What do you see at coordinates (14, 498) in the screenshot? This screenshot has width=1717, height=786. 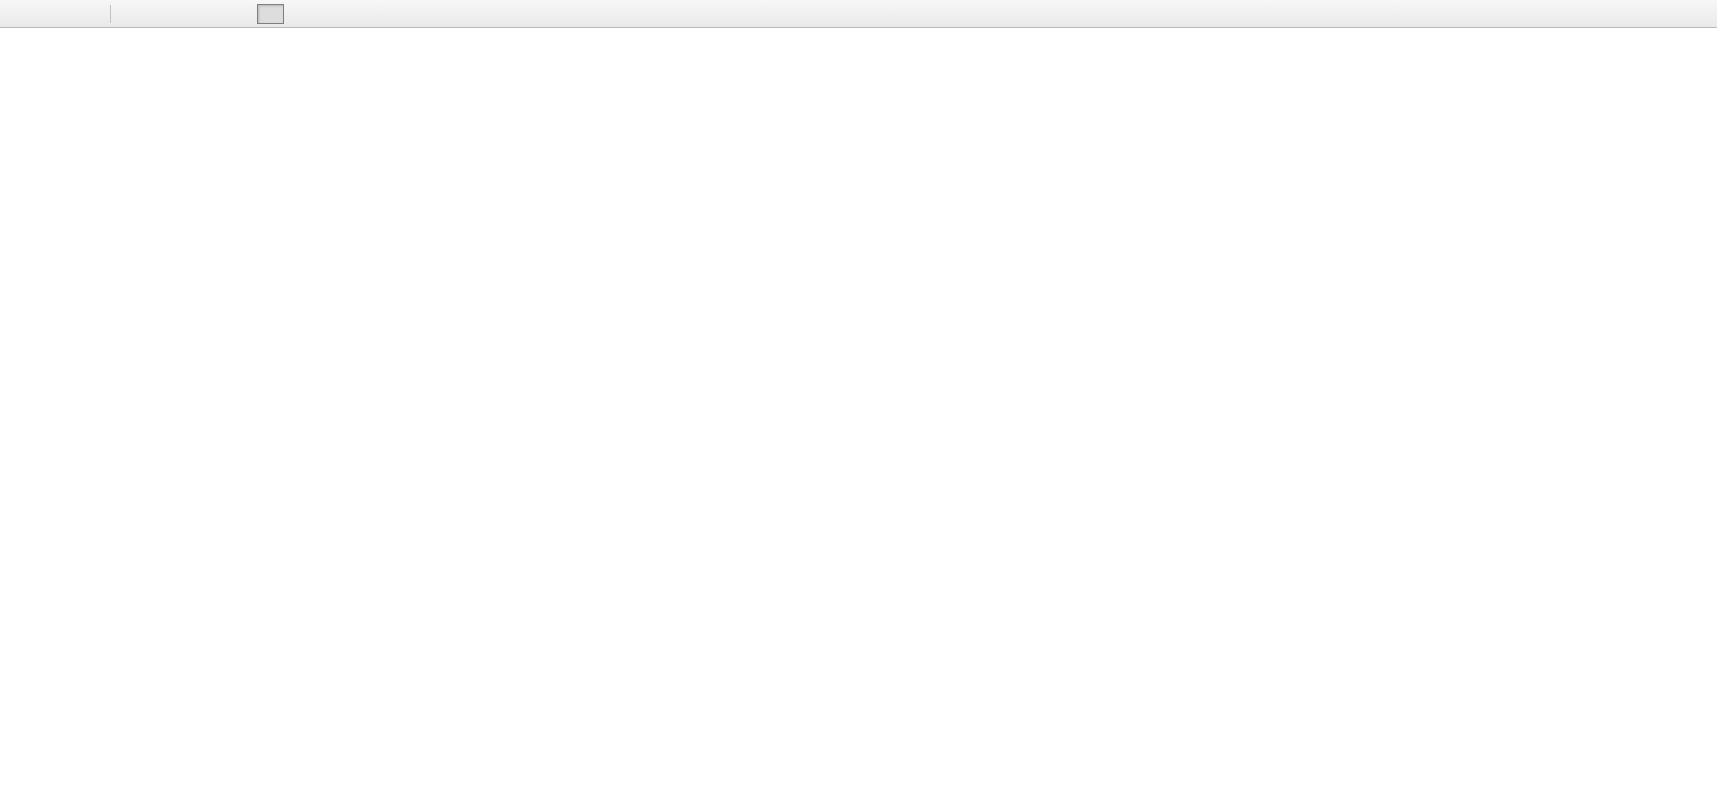 I see `macd-indicator-label` at bounding box center [14, 498].